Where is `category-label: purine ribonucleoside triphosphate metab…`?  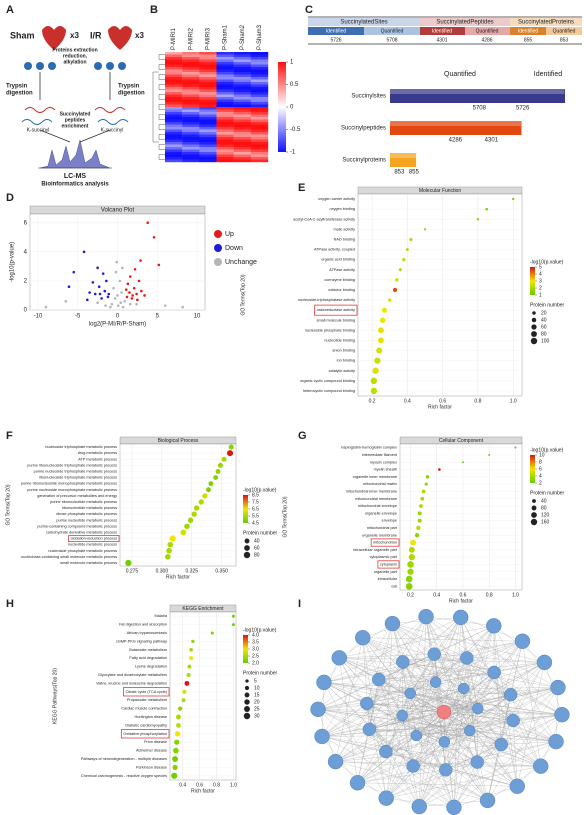 category-label: purine ribonucleoside triphosphate metab… is located at coordinates (72, 465).